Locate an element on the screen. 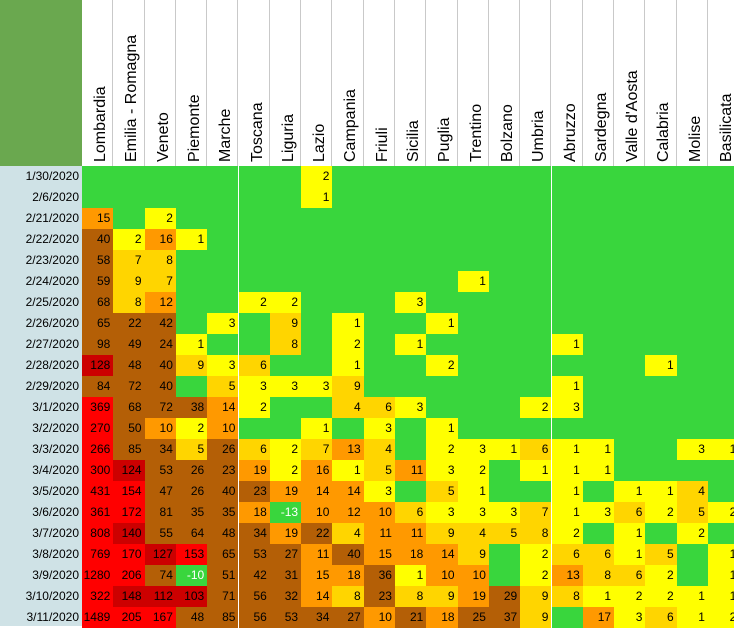 This screenshot has height=628, width=734. column-header: Abruzzo is located at coordinates (567, 83).